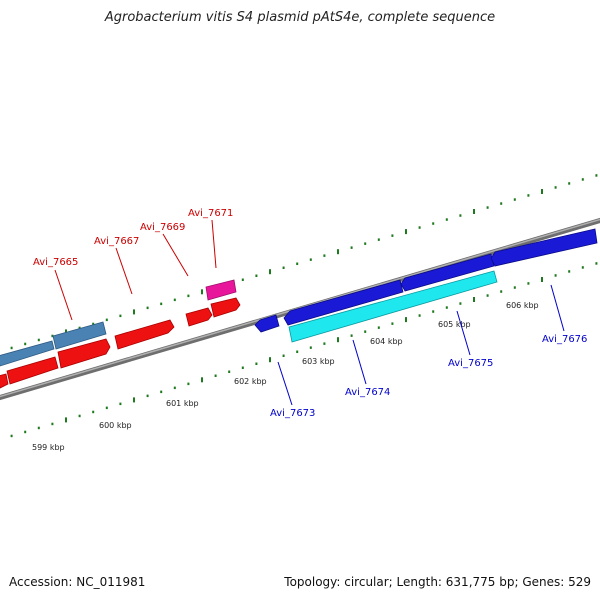  What do you see at coordinates (470, 363) in the screenshot?
I see `gene-label-reverse: Avi_7675` at bounding box center [470, 363].